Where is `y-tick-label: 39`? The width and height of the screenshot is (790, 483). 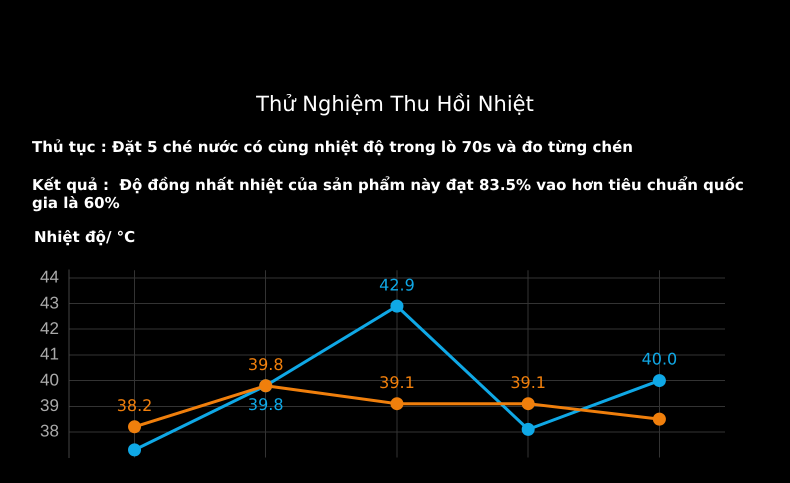 y-tick-label: 39 is located at coordinates (49, 405).